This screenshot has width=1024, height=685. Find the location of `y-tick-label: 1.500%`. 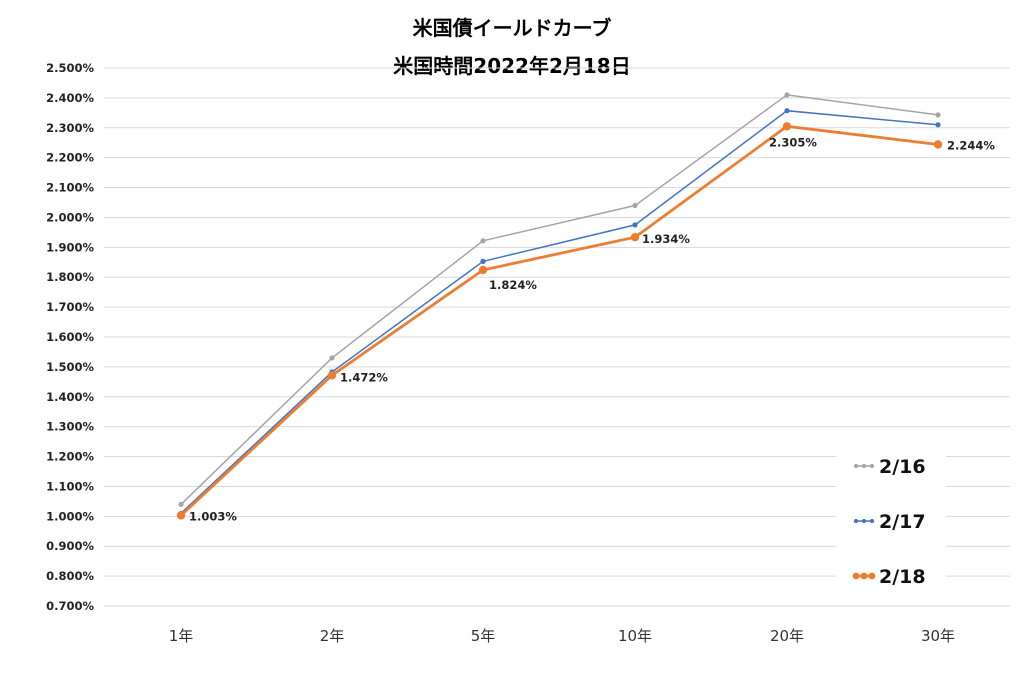

y-tick-label: 1.500% is located at coordinates (70, 367).